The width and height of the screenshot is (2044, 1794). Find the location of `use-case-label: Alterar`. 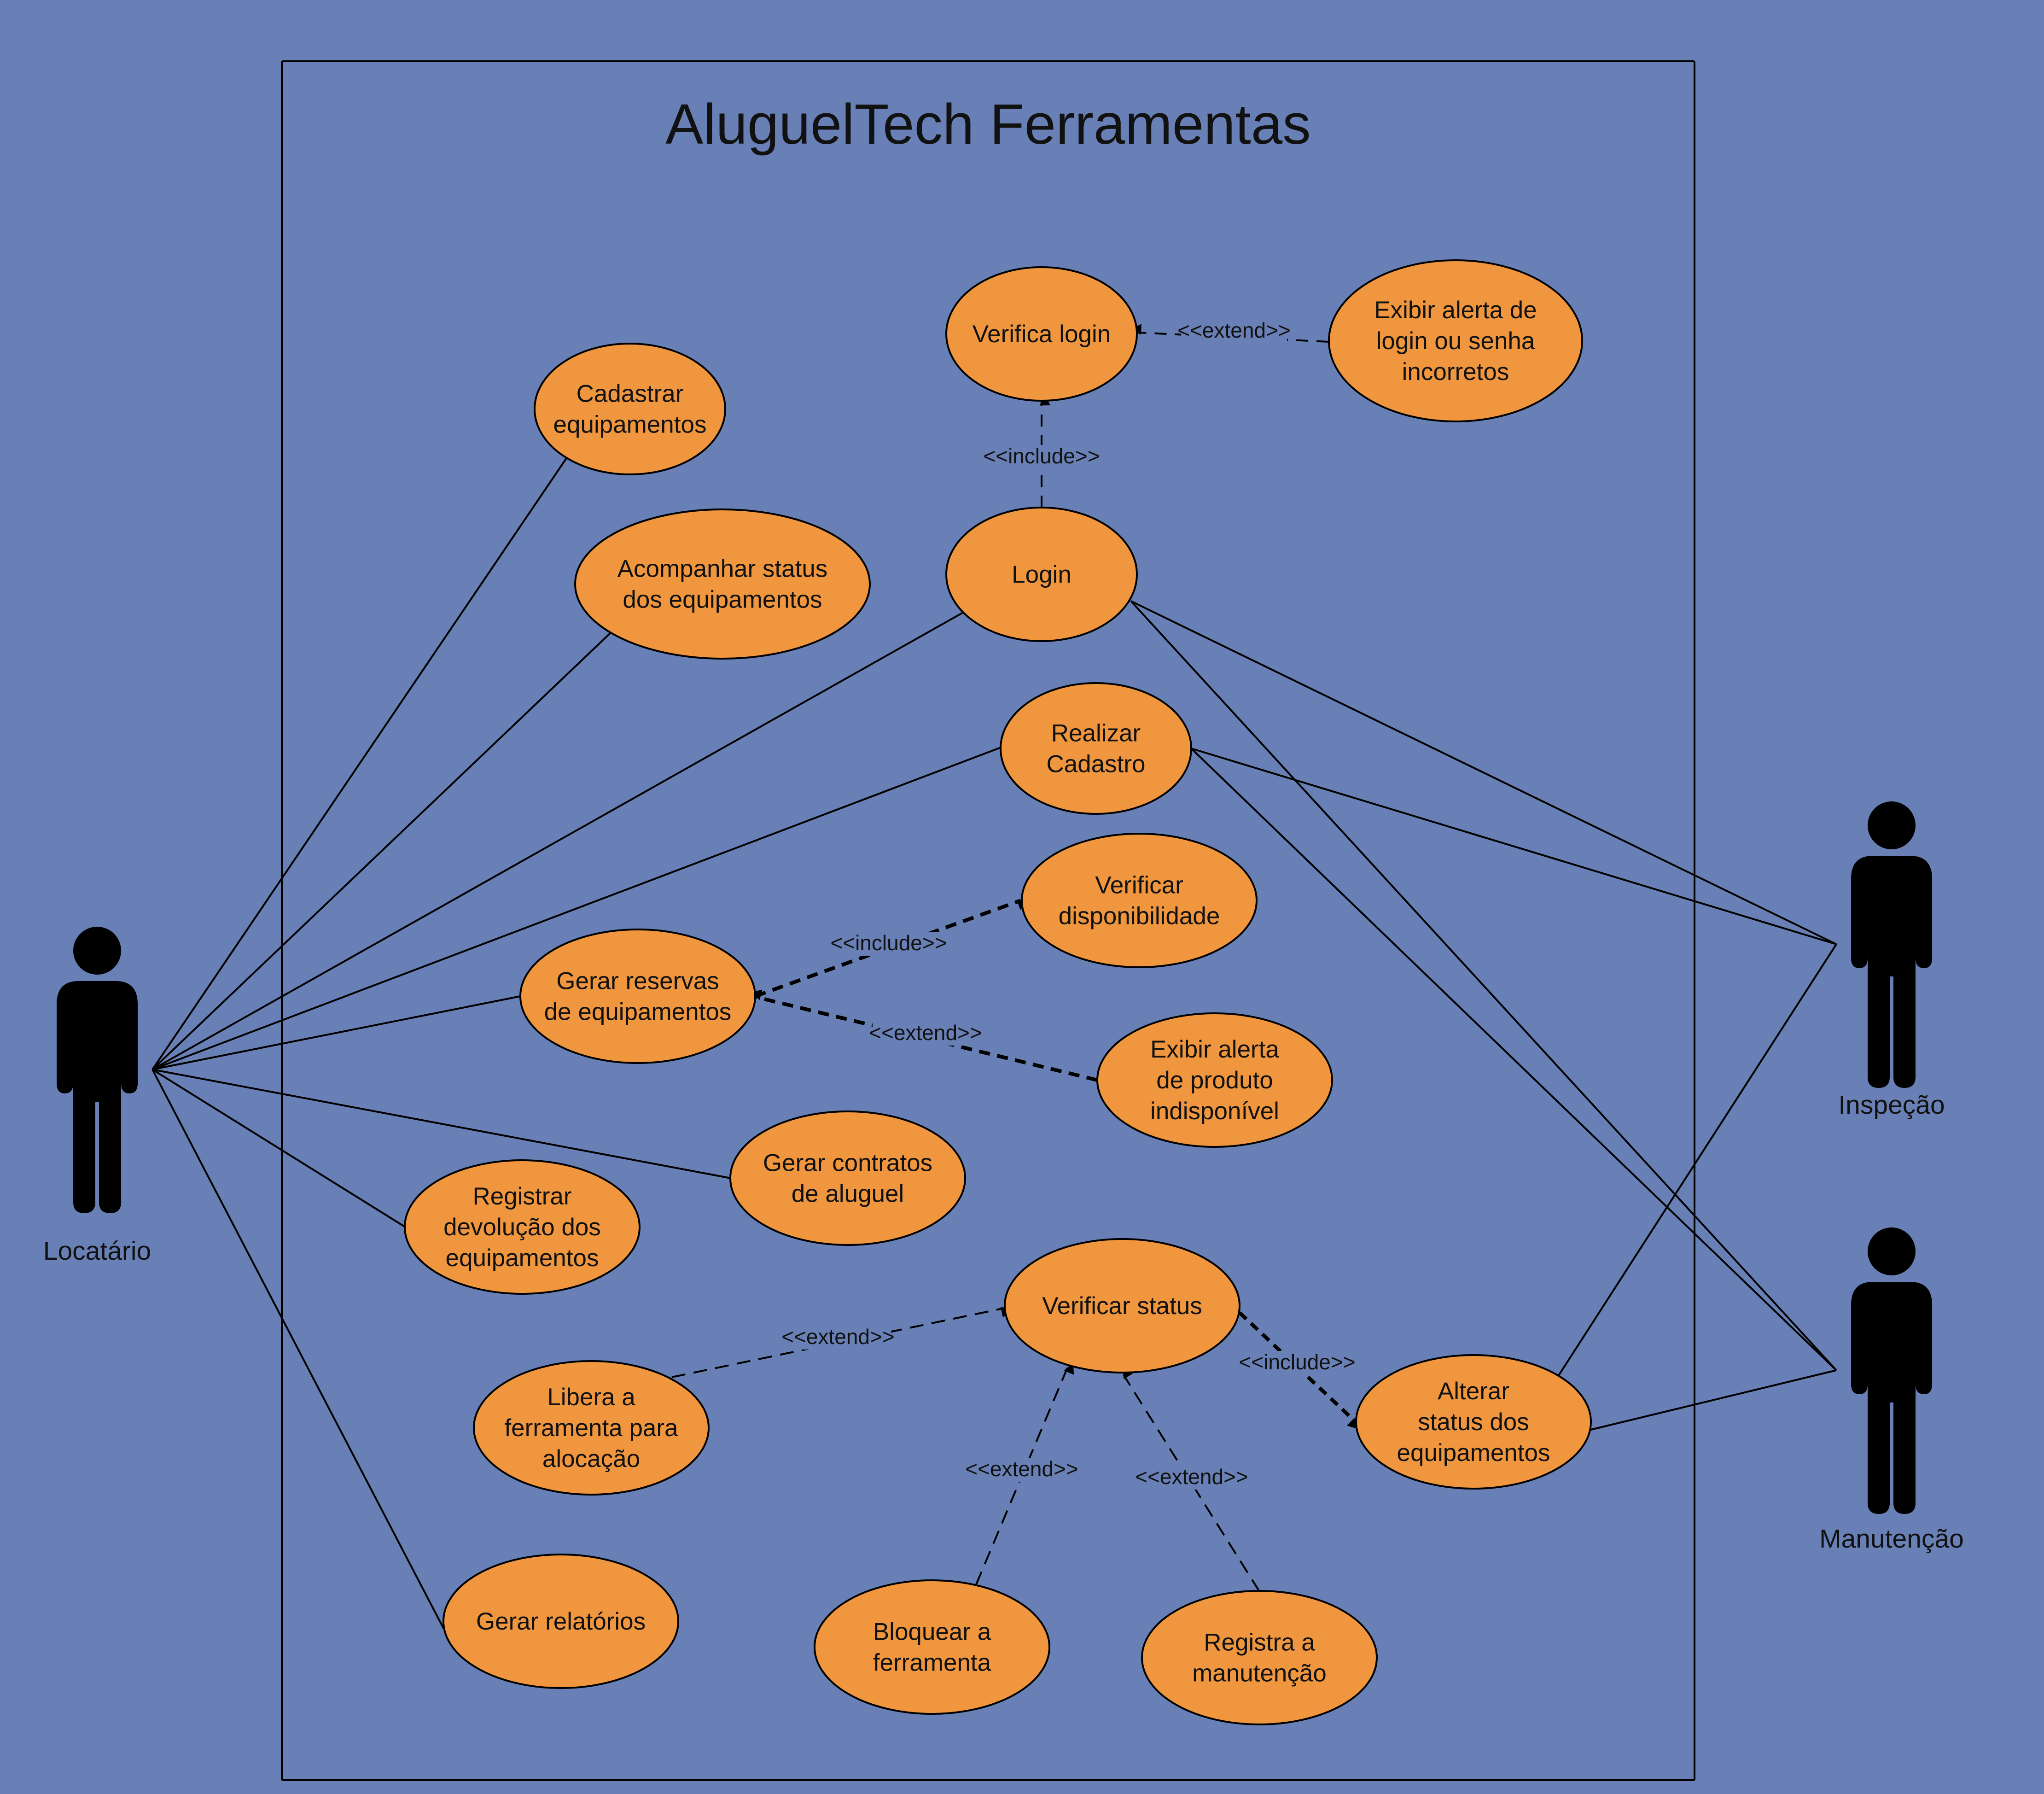

use-case-label: Alterar is located at coordinates (1473, 1391).